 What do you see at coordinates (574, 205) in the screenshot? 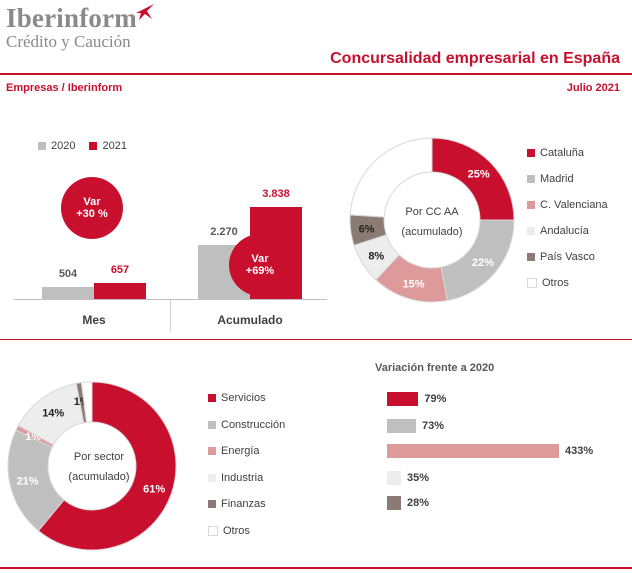
I see `legend-label: C. Valenciana` at bounding box center [574, 205].